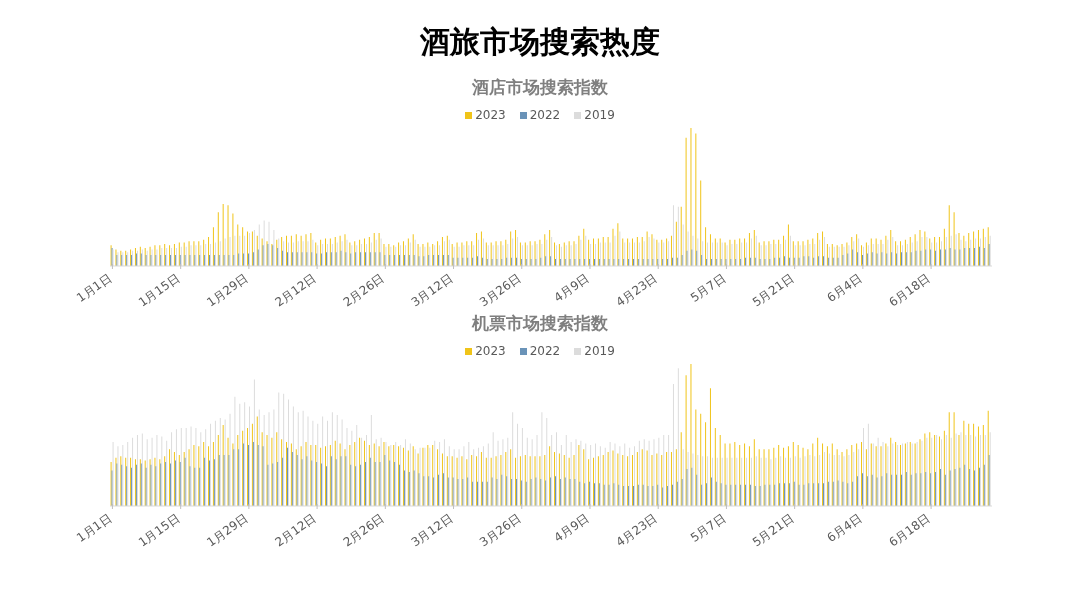 The width and height of the screenshot is (1080, 608). I want to click on chart-title: 酒旅市场搜索热度, so click(540, 42).